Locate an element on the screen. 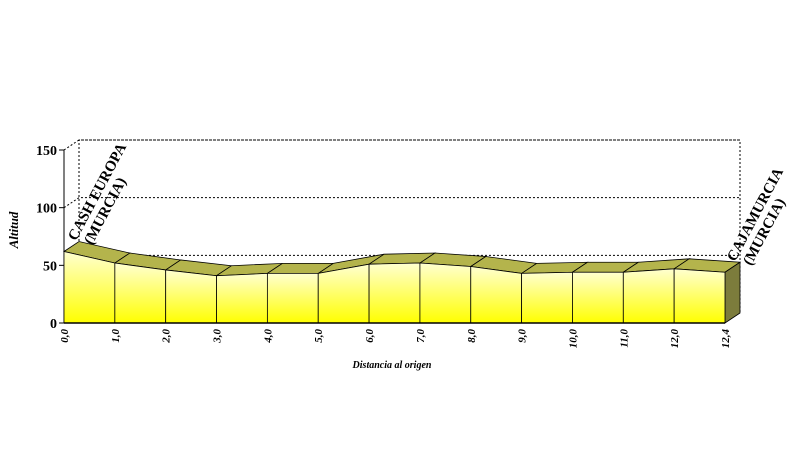 The image size is (800, 450). x-tick-label: 2,0 is located at coordinates (167, 336).